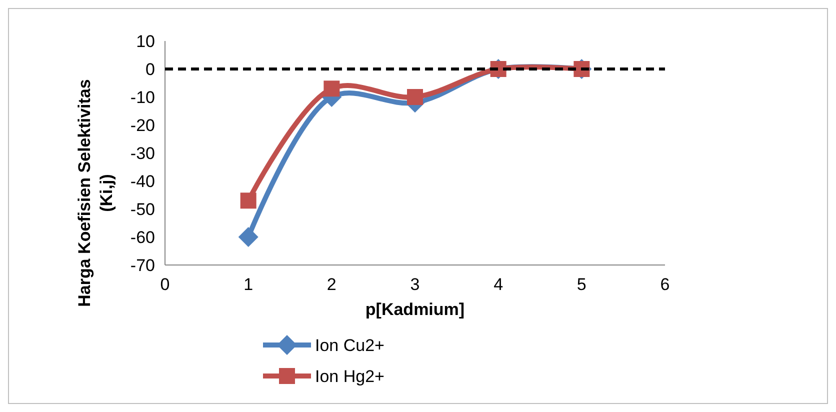  Describe the element at coordinates (331, 284) in the screenshot. I see `x-tick-label: 2` at that location.